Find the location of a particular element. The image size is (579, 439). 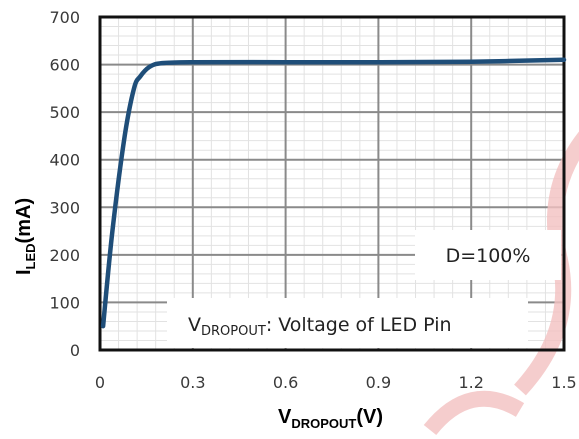

x-tick-label: 0.6 is located at coordinates (285, 382).